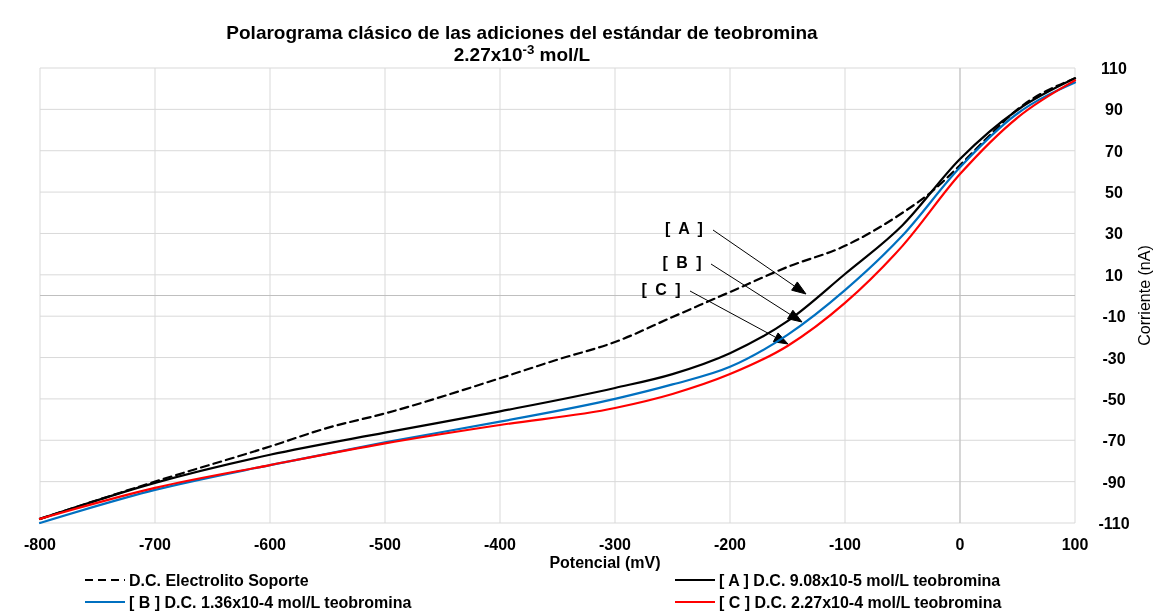  Describe the element at coordinates (1114, 399) in the screenshot. I see `y-tick-label: -50` at that location.